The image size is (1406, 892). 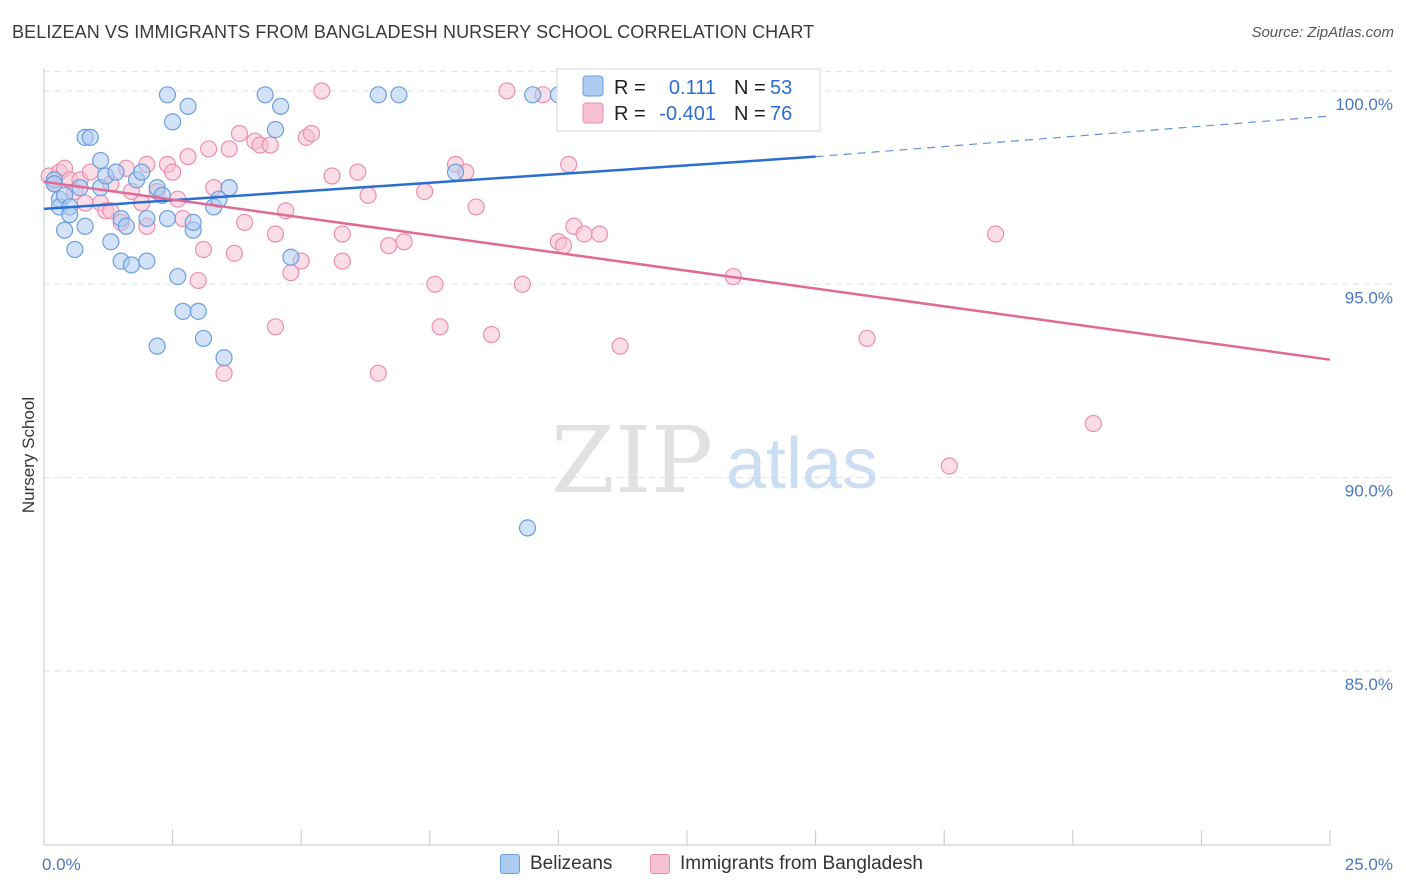 What do you see at coordinates (571, 863) in the screenshot?
I see `legend-label-belizeans: Belizeans` at bounding box center [571, 863].